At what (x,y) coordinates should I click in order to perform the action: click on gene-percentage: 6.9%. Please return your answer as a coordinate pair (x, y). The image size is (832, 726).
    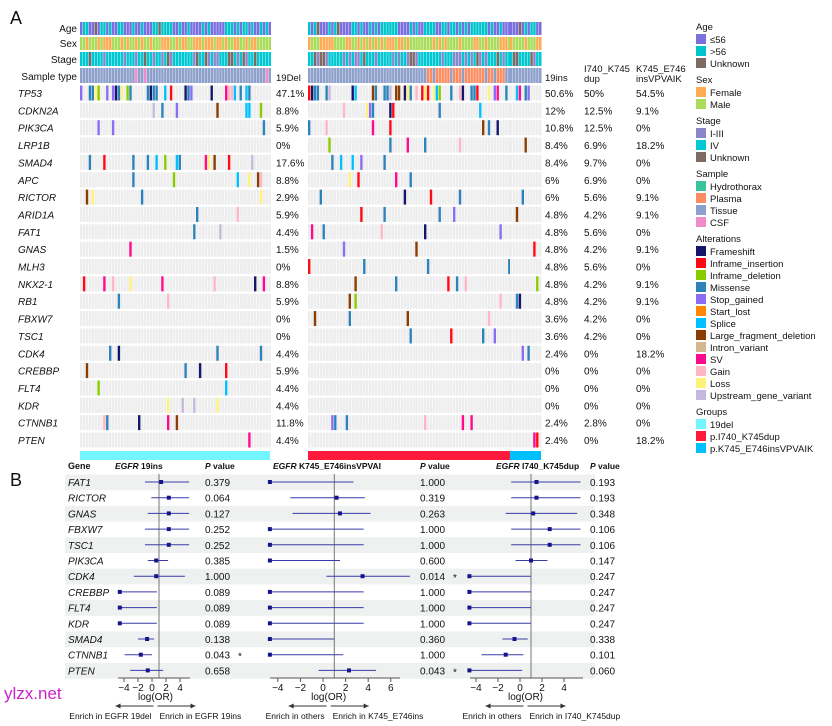
    Looking at the image, I should click on (595, 146).